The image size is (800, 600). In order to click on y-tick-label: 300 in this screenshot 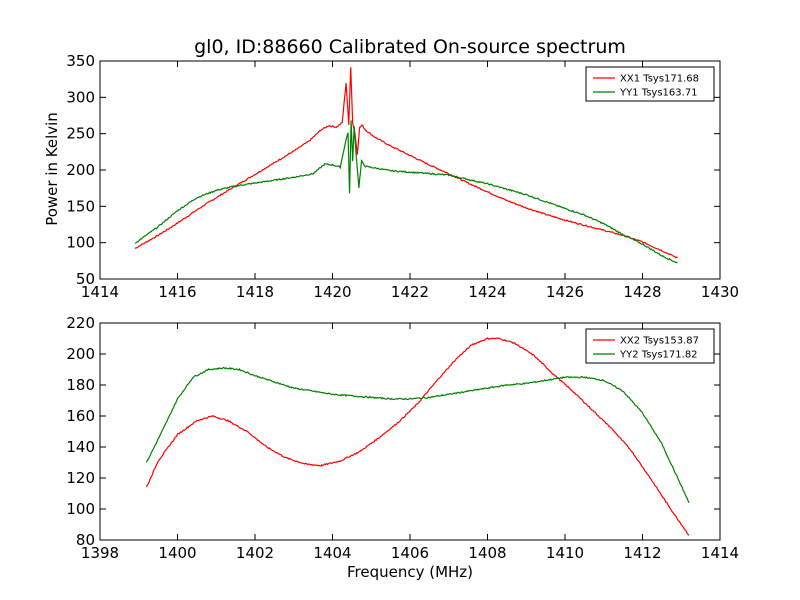, I will do `click(80, 97)`.